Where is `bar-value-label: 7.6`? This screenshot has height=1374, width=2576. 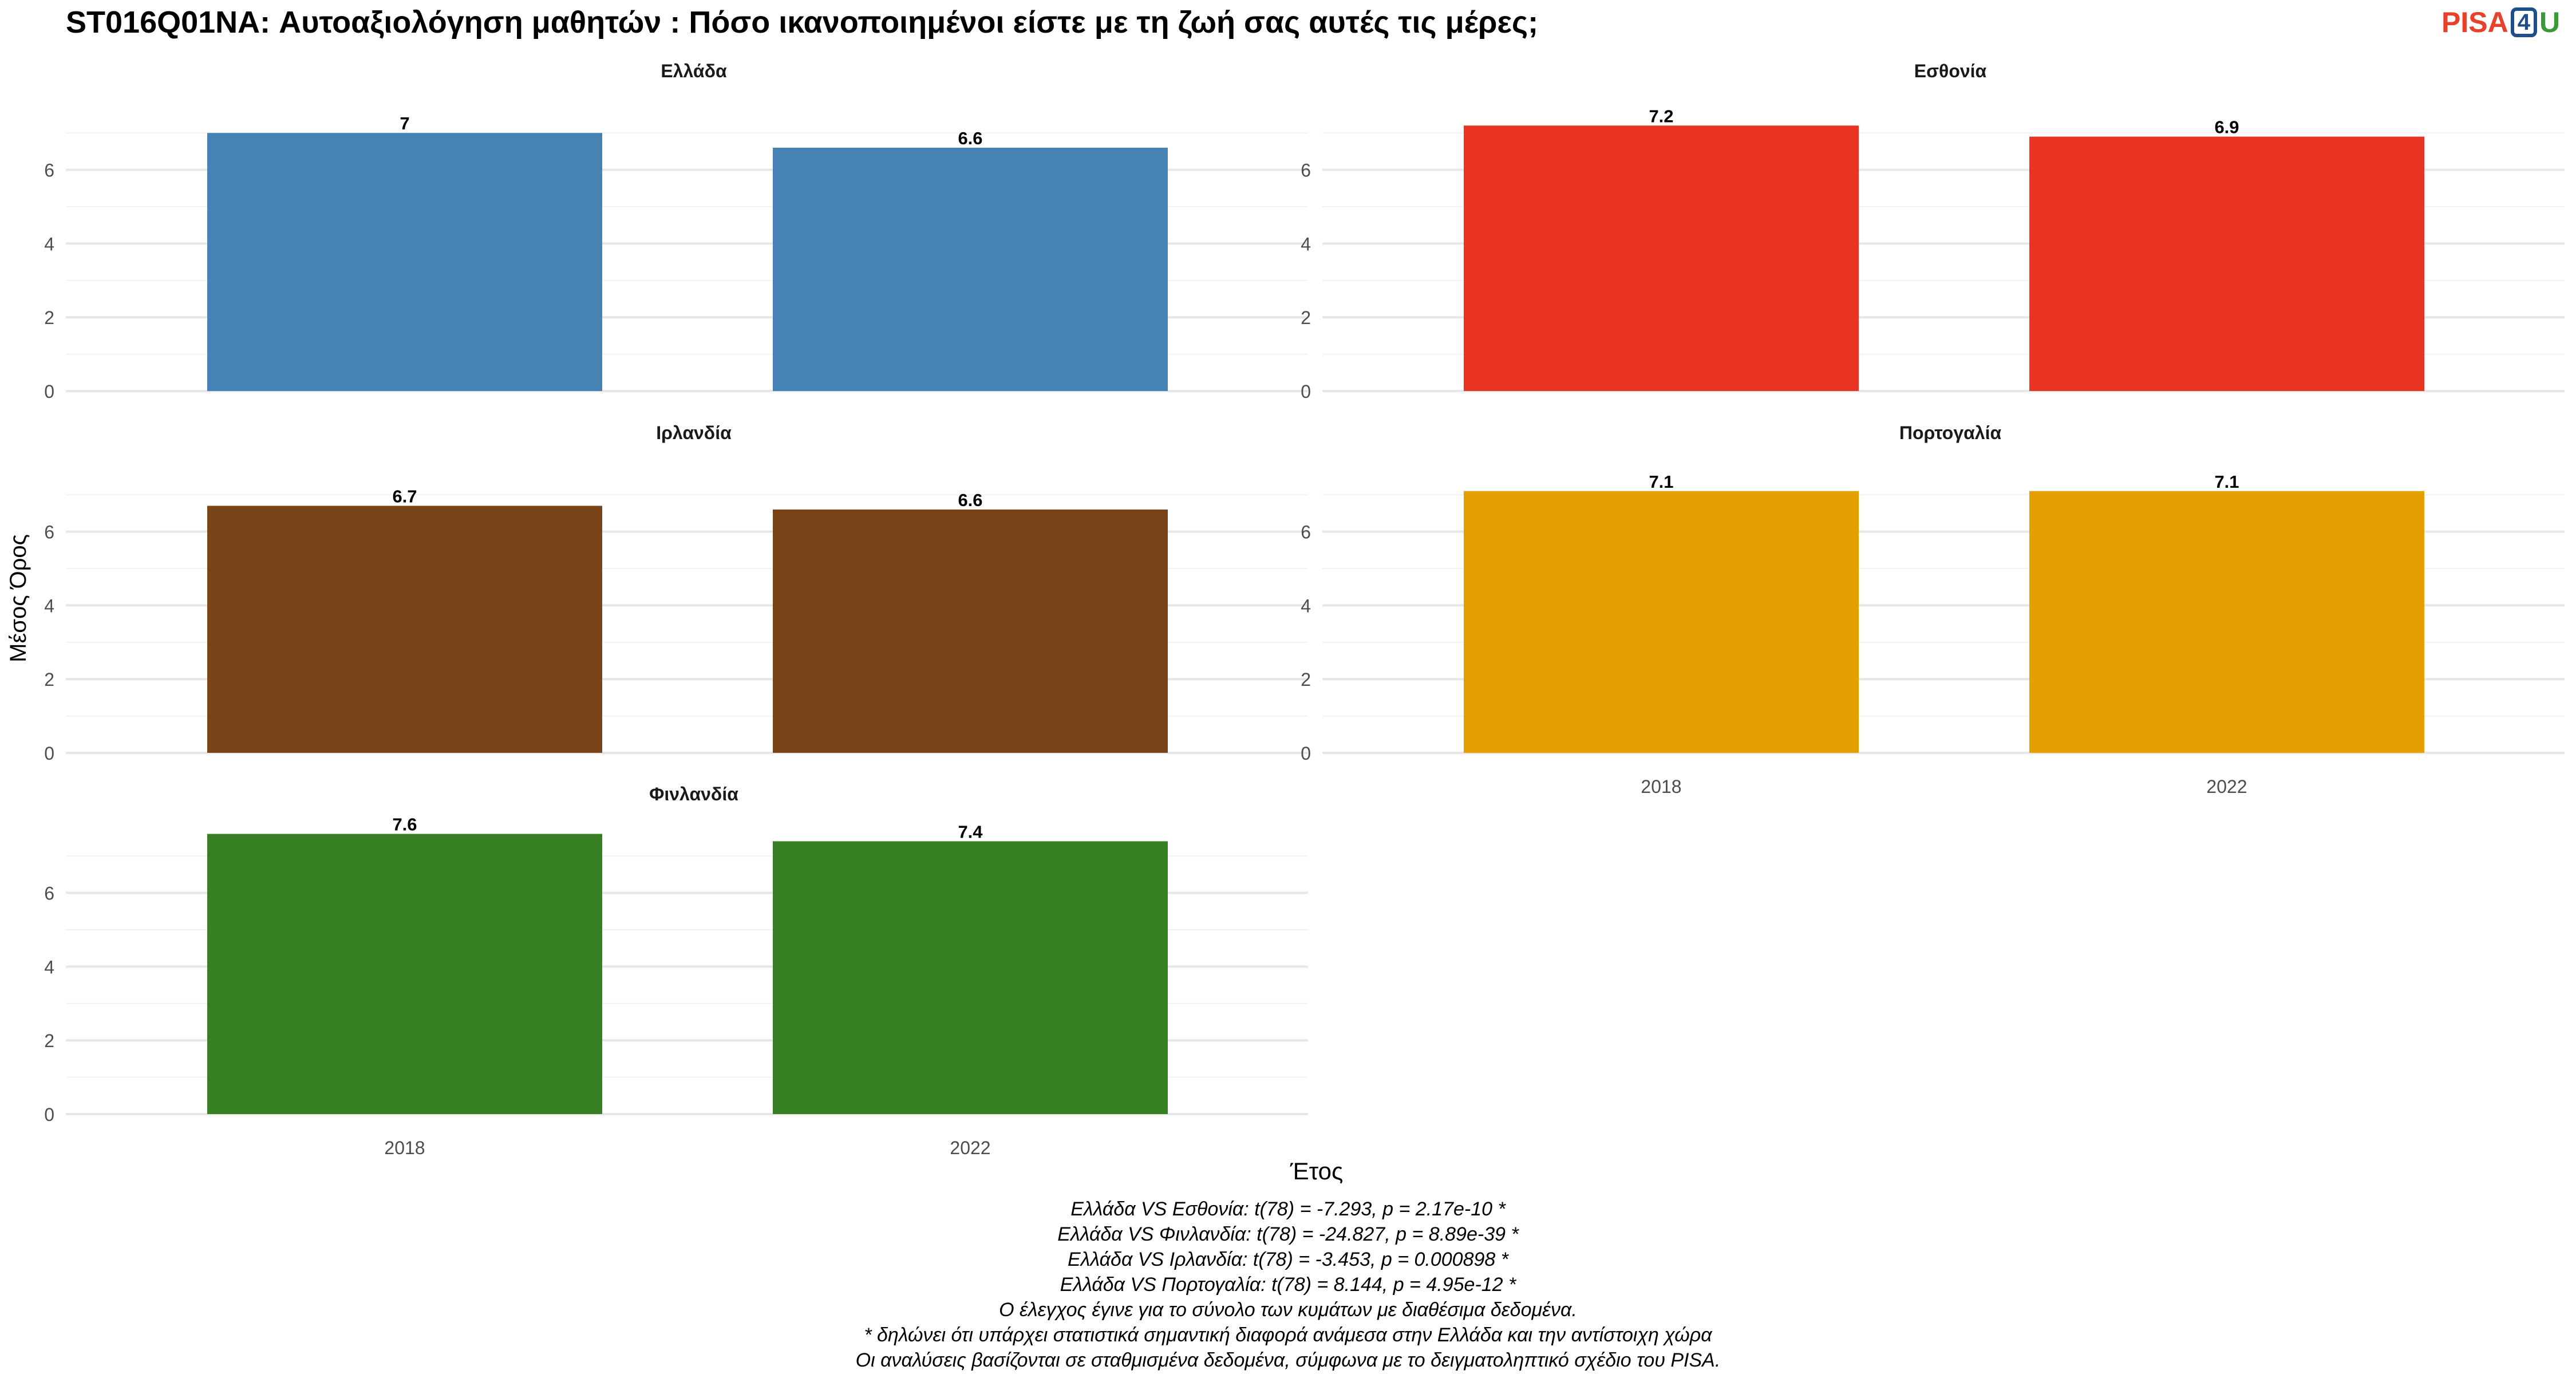
bar-value-label: 7.6 is located at coordinates (404, 825).